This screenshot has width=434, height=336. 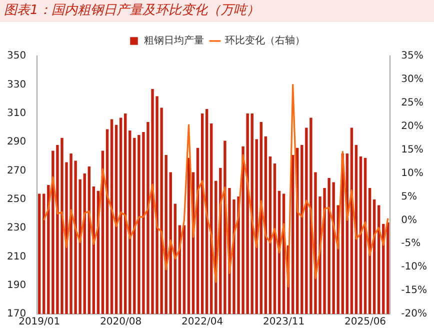 I want to click on y2-tick-label: 10%, so click(x=412, y=173).